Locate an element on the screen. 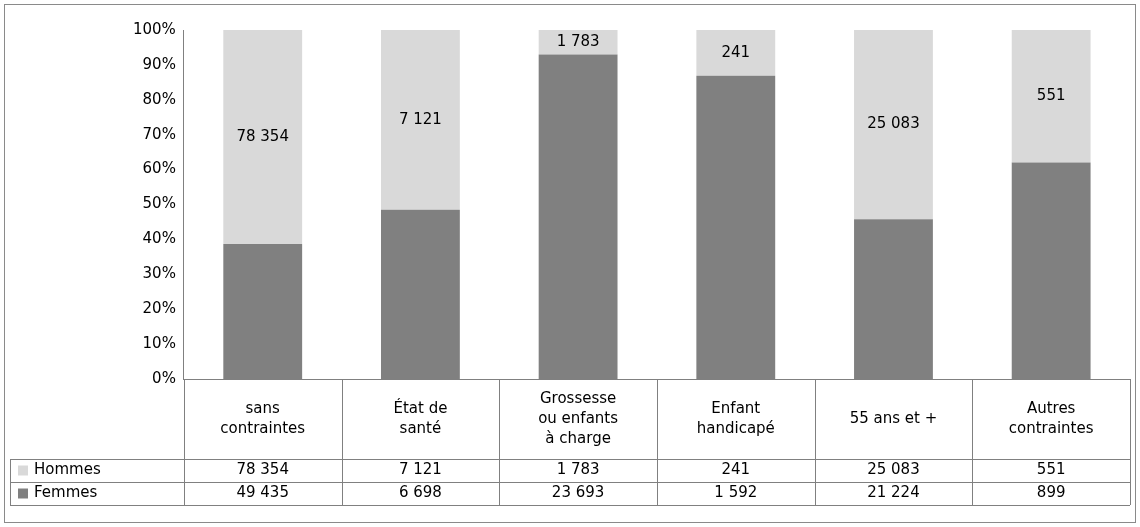 The width and height of the screenshot is (1140, 527). y-tick-label: 70% is located at coordinates (159, 133).